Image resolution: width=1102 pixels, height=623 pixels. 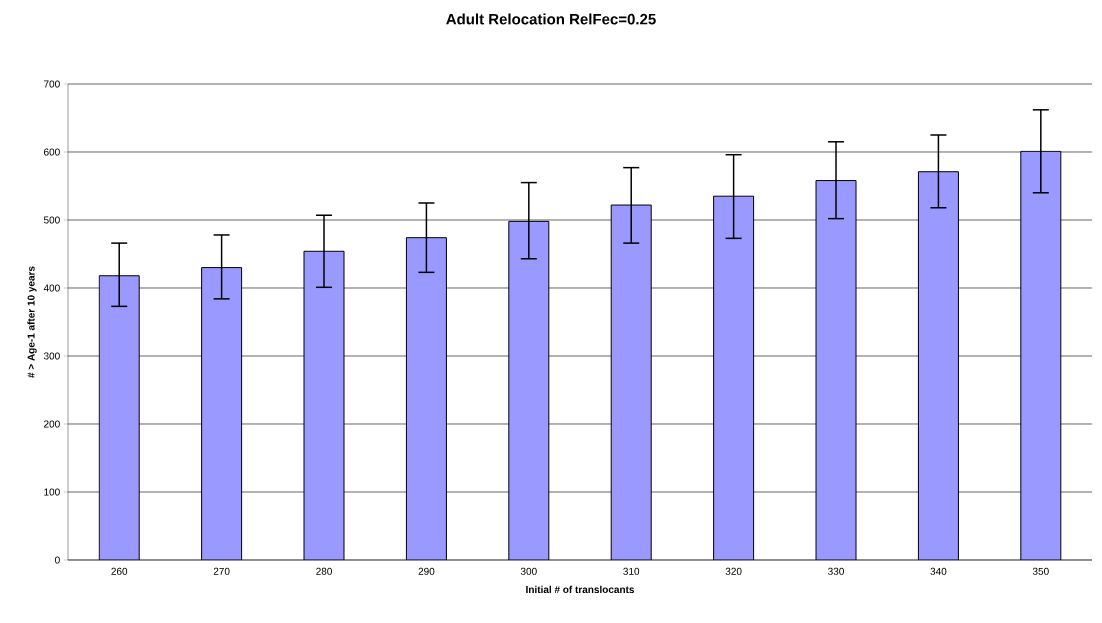 I want to click on x-tick-label: 290, so click(x=426, y=571).